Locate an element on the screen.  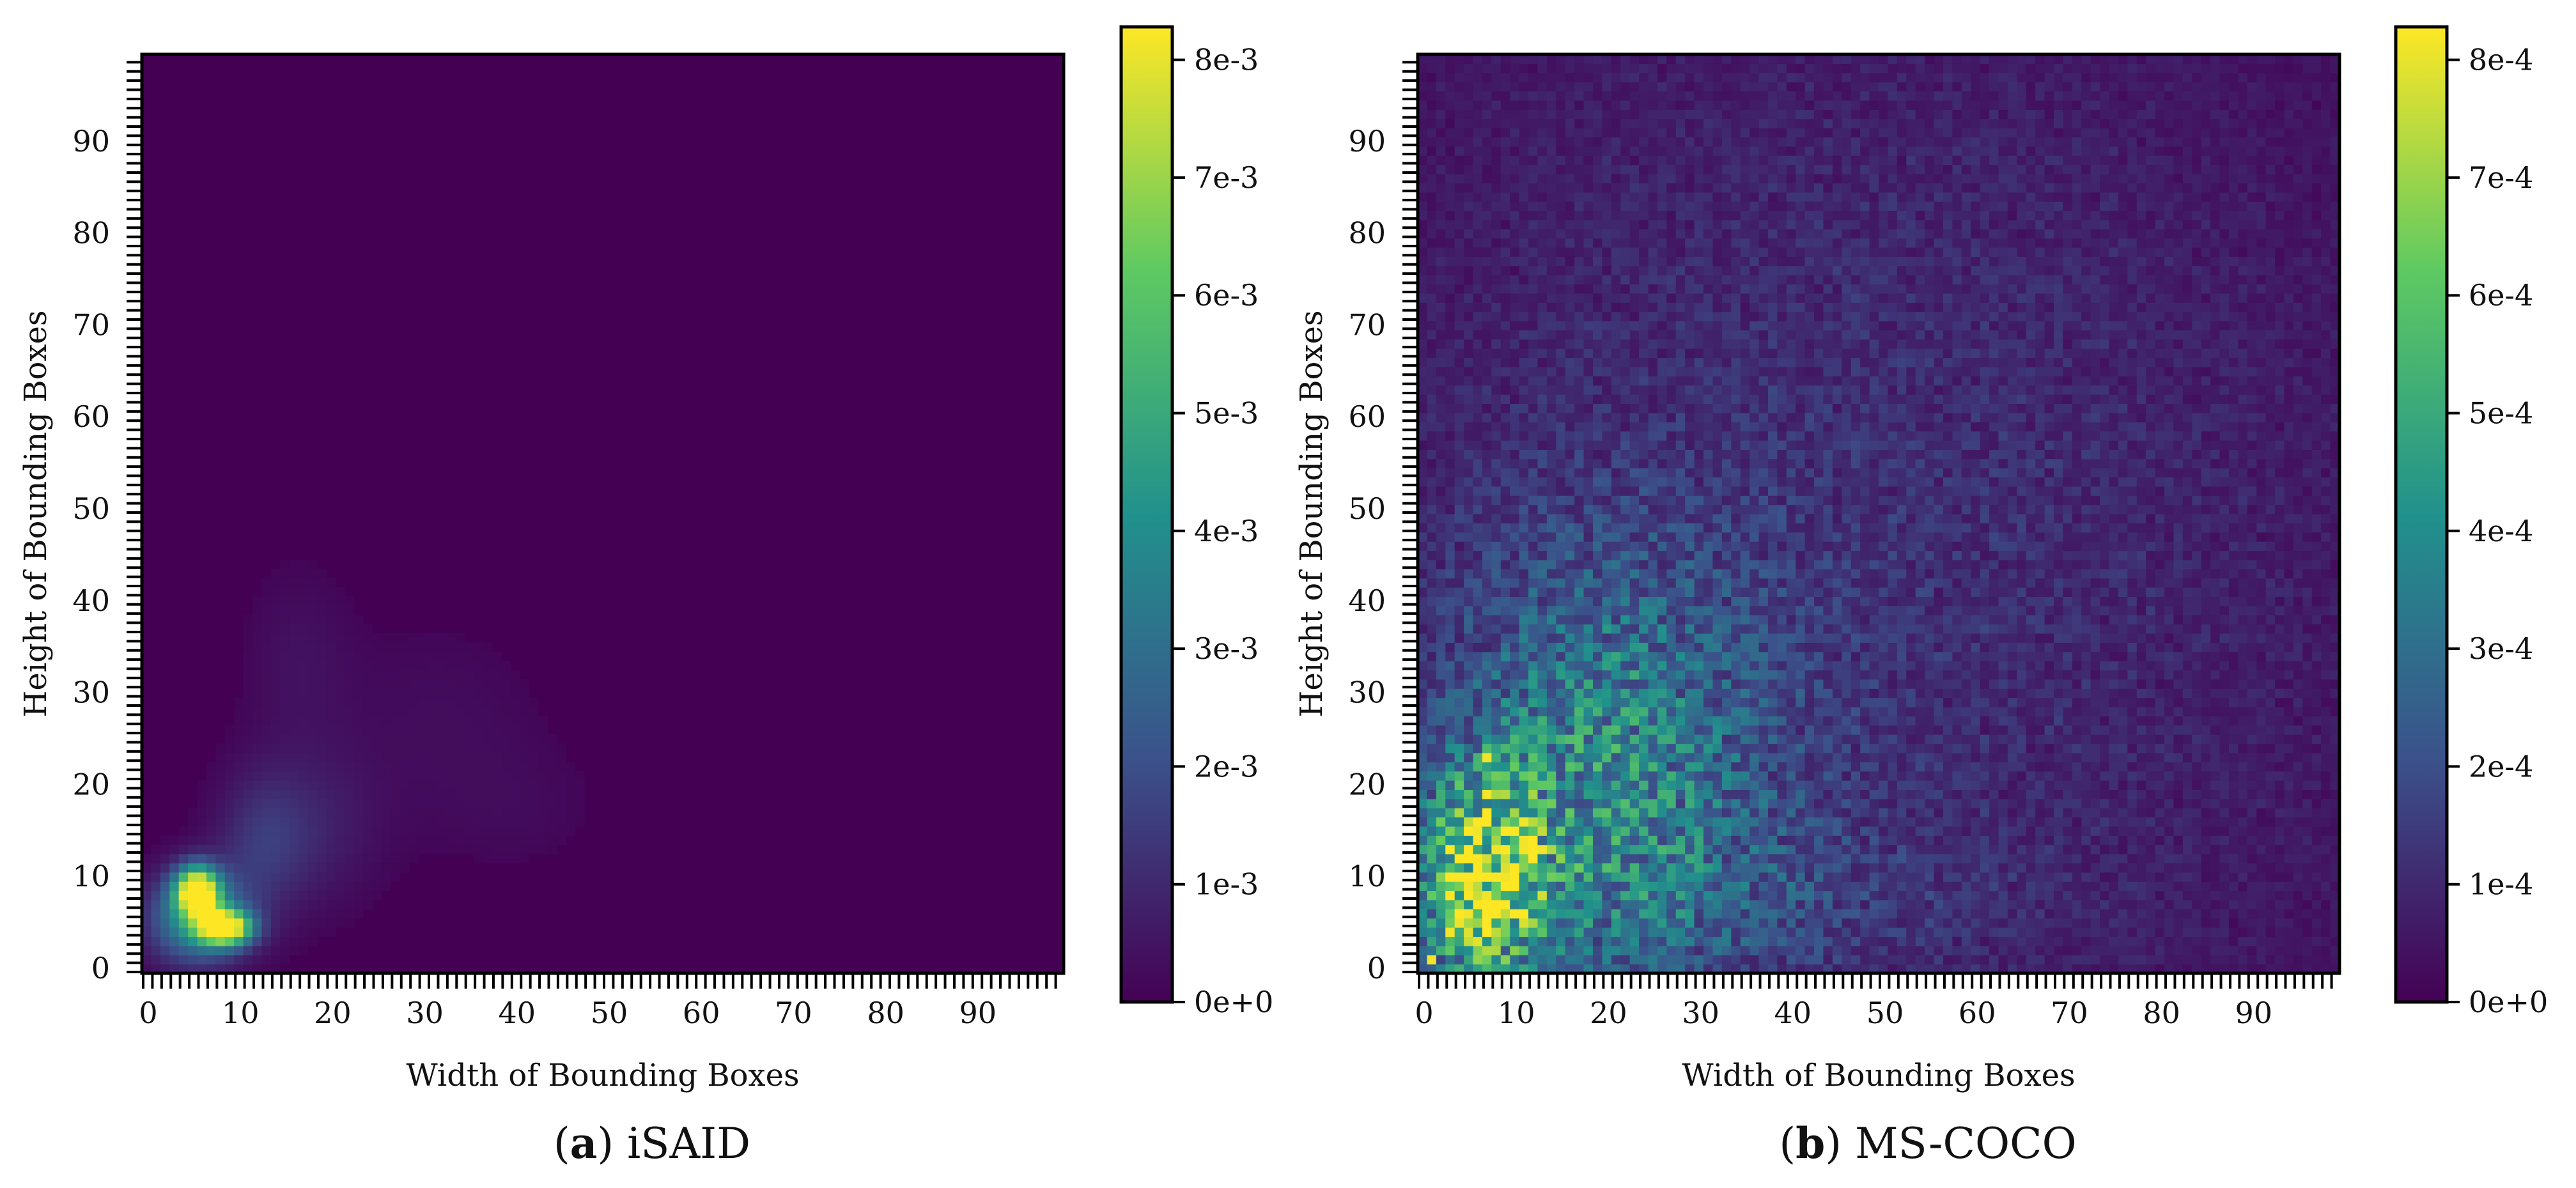
y-tick-label: 60 is located at coordinates (91, 417).